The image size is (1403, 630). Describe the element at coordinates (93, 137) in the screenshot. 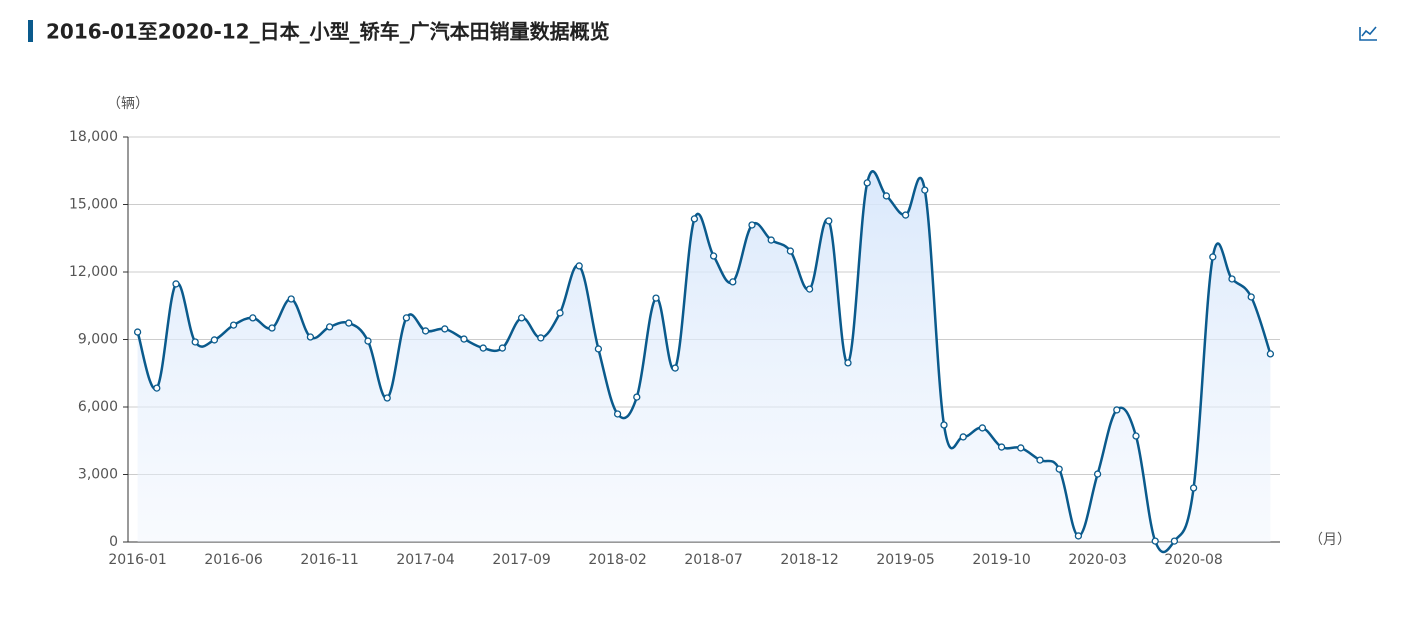

I see `y-tick-label: 18,000` at that location.